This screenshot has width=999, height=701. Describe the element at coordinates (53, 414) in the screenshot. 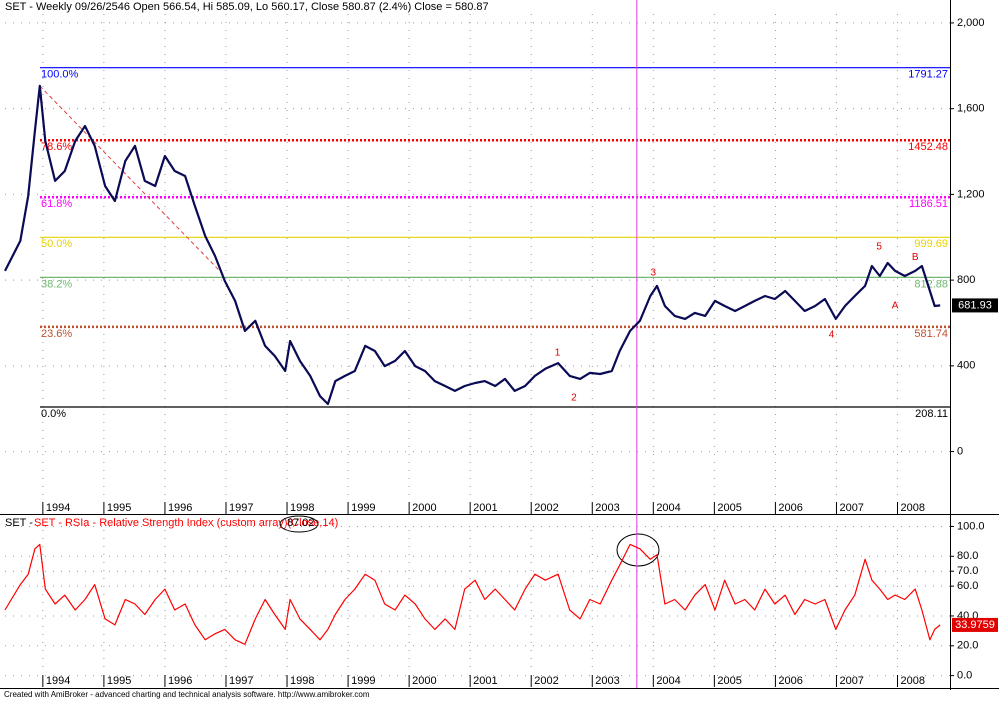

I see `fib-label: 0.0%` at that location.